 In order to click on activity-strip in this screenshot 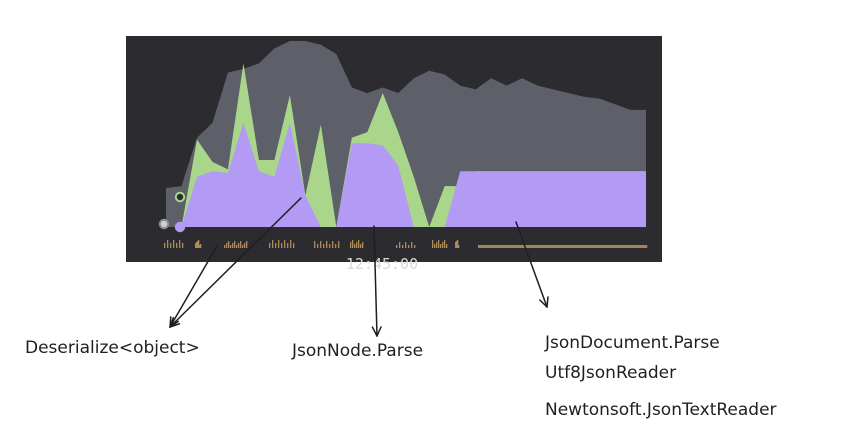, I will do `click(406, 244)`.